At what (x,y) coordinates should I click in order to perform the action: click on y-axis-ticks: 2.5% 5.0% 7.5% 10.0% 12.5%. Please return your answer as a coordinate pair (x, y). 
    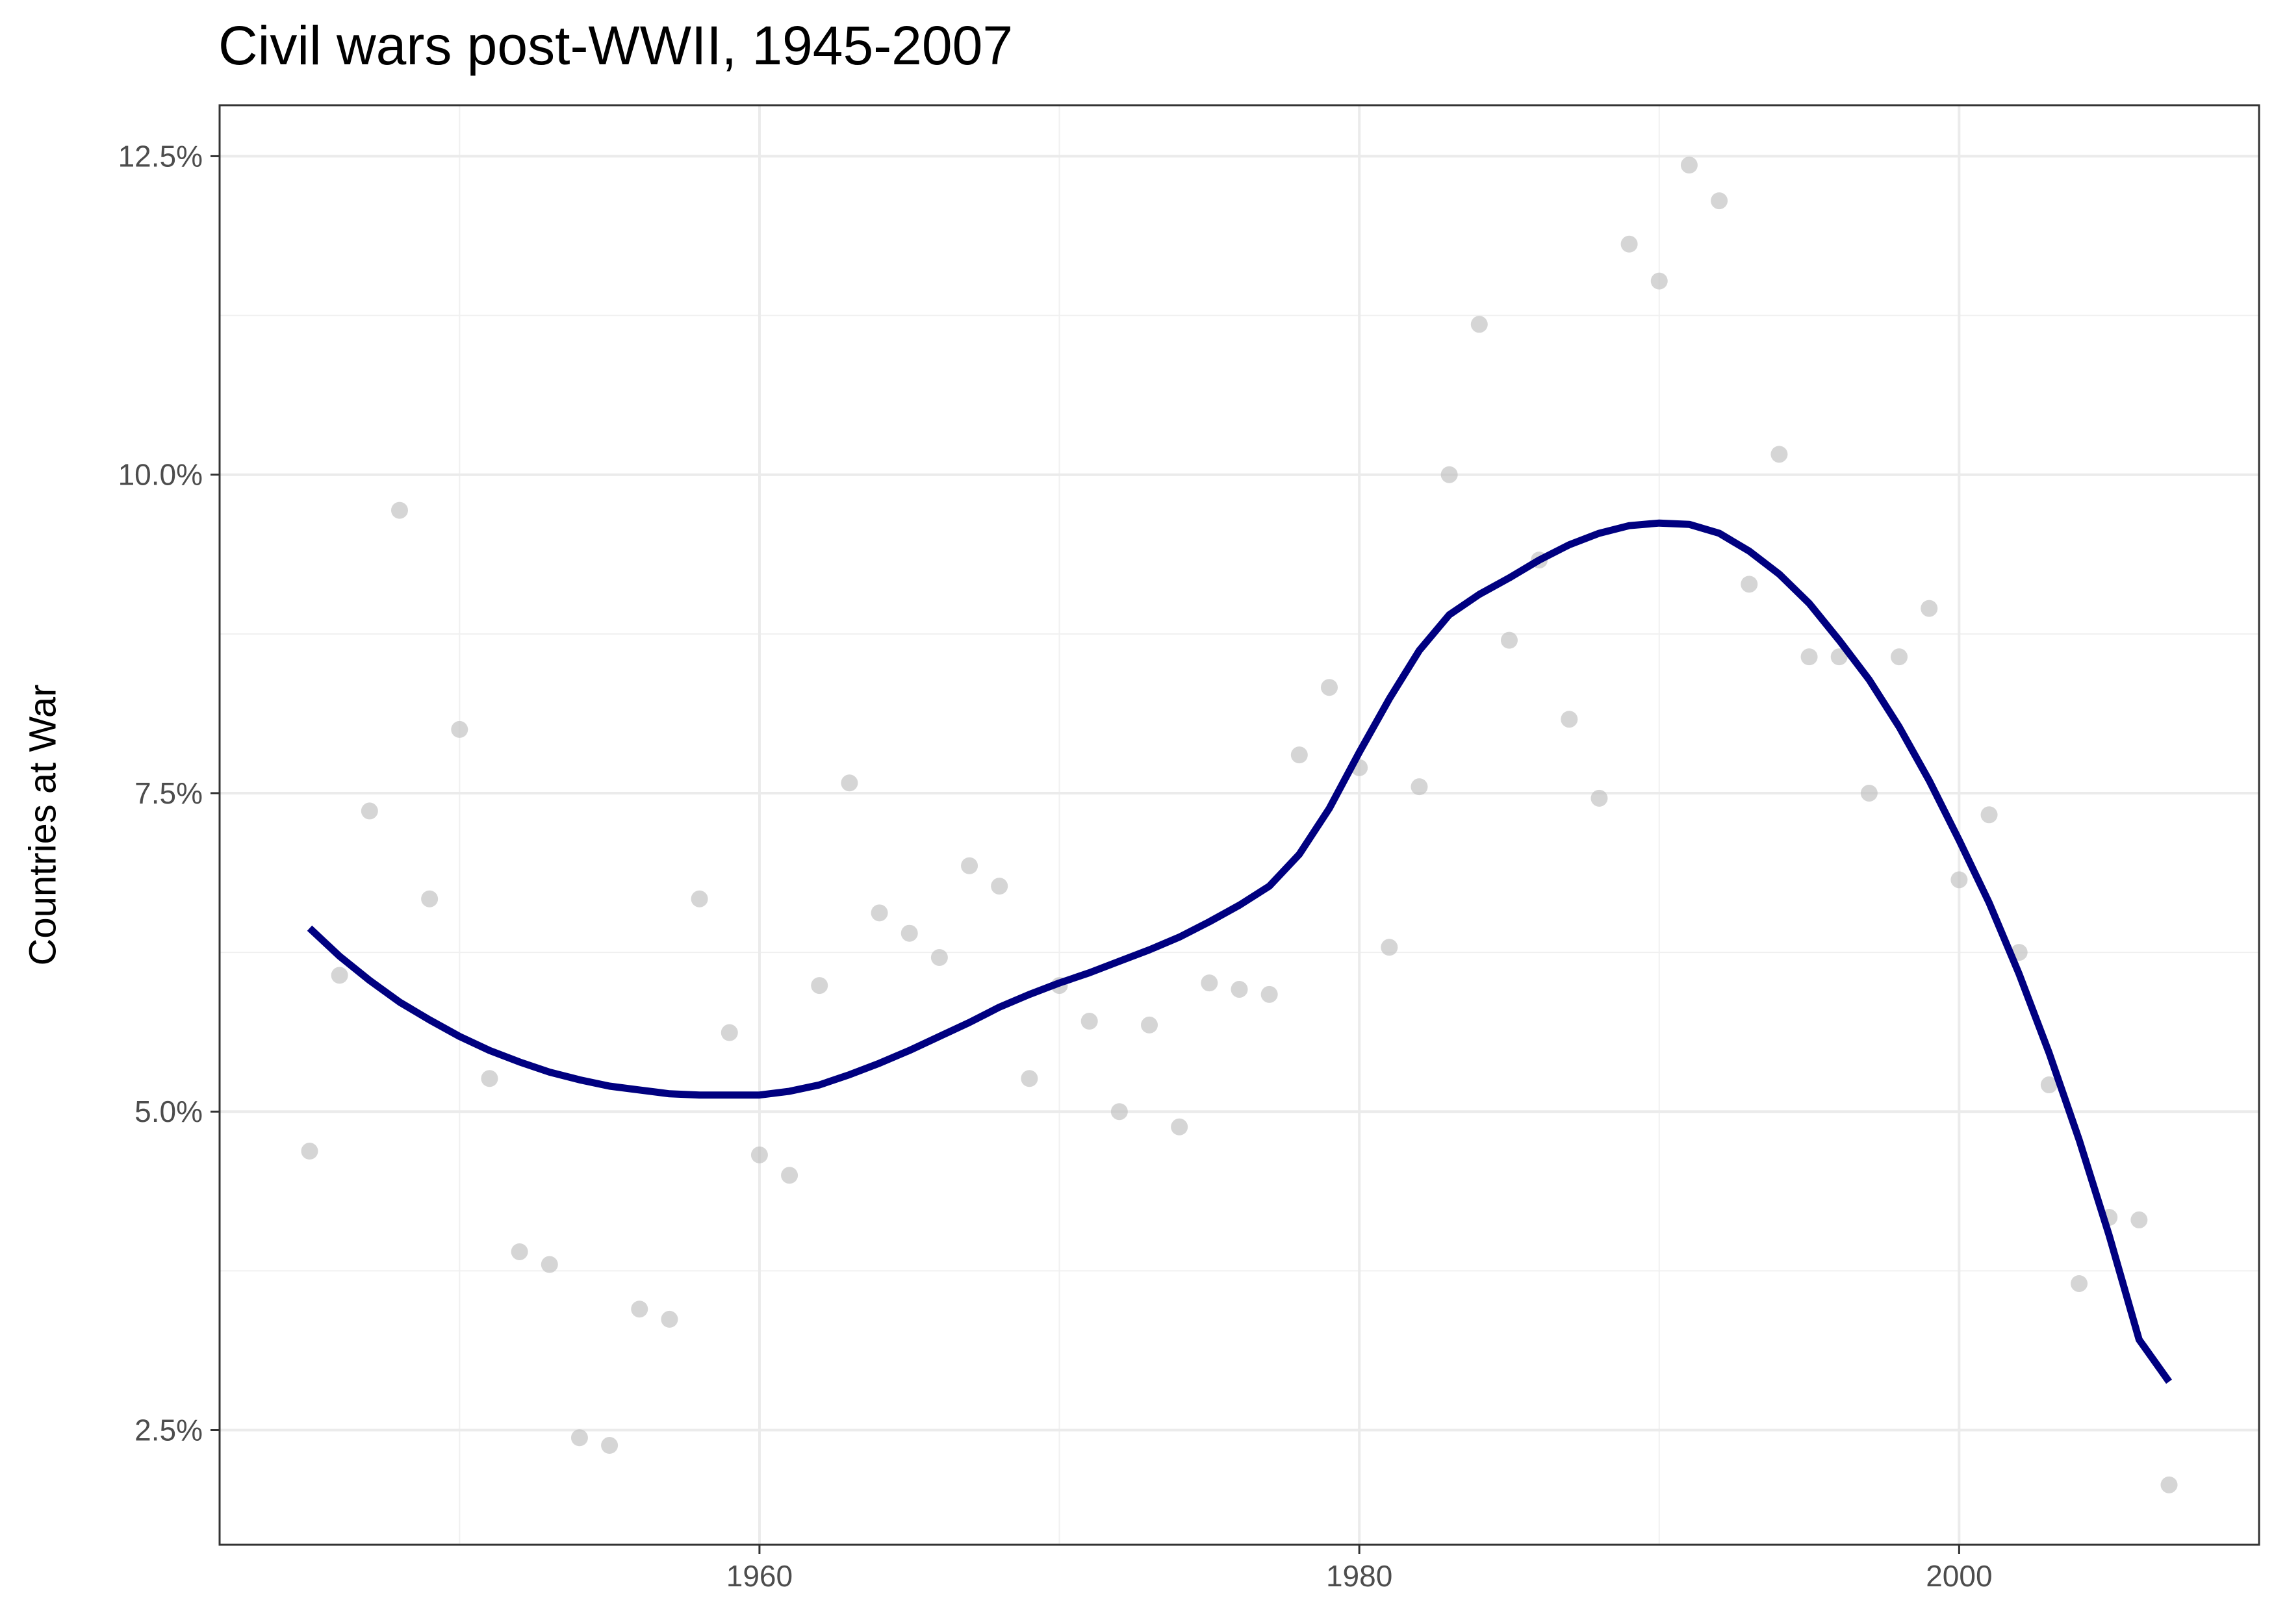
    Looking at the image, I should click on (169, 793).